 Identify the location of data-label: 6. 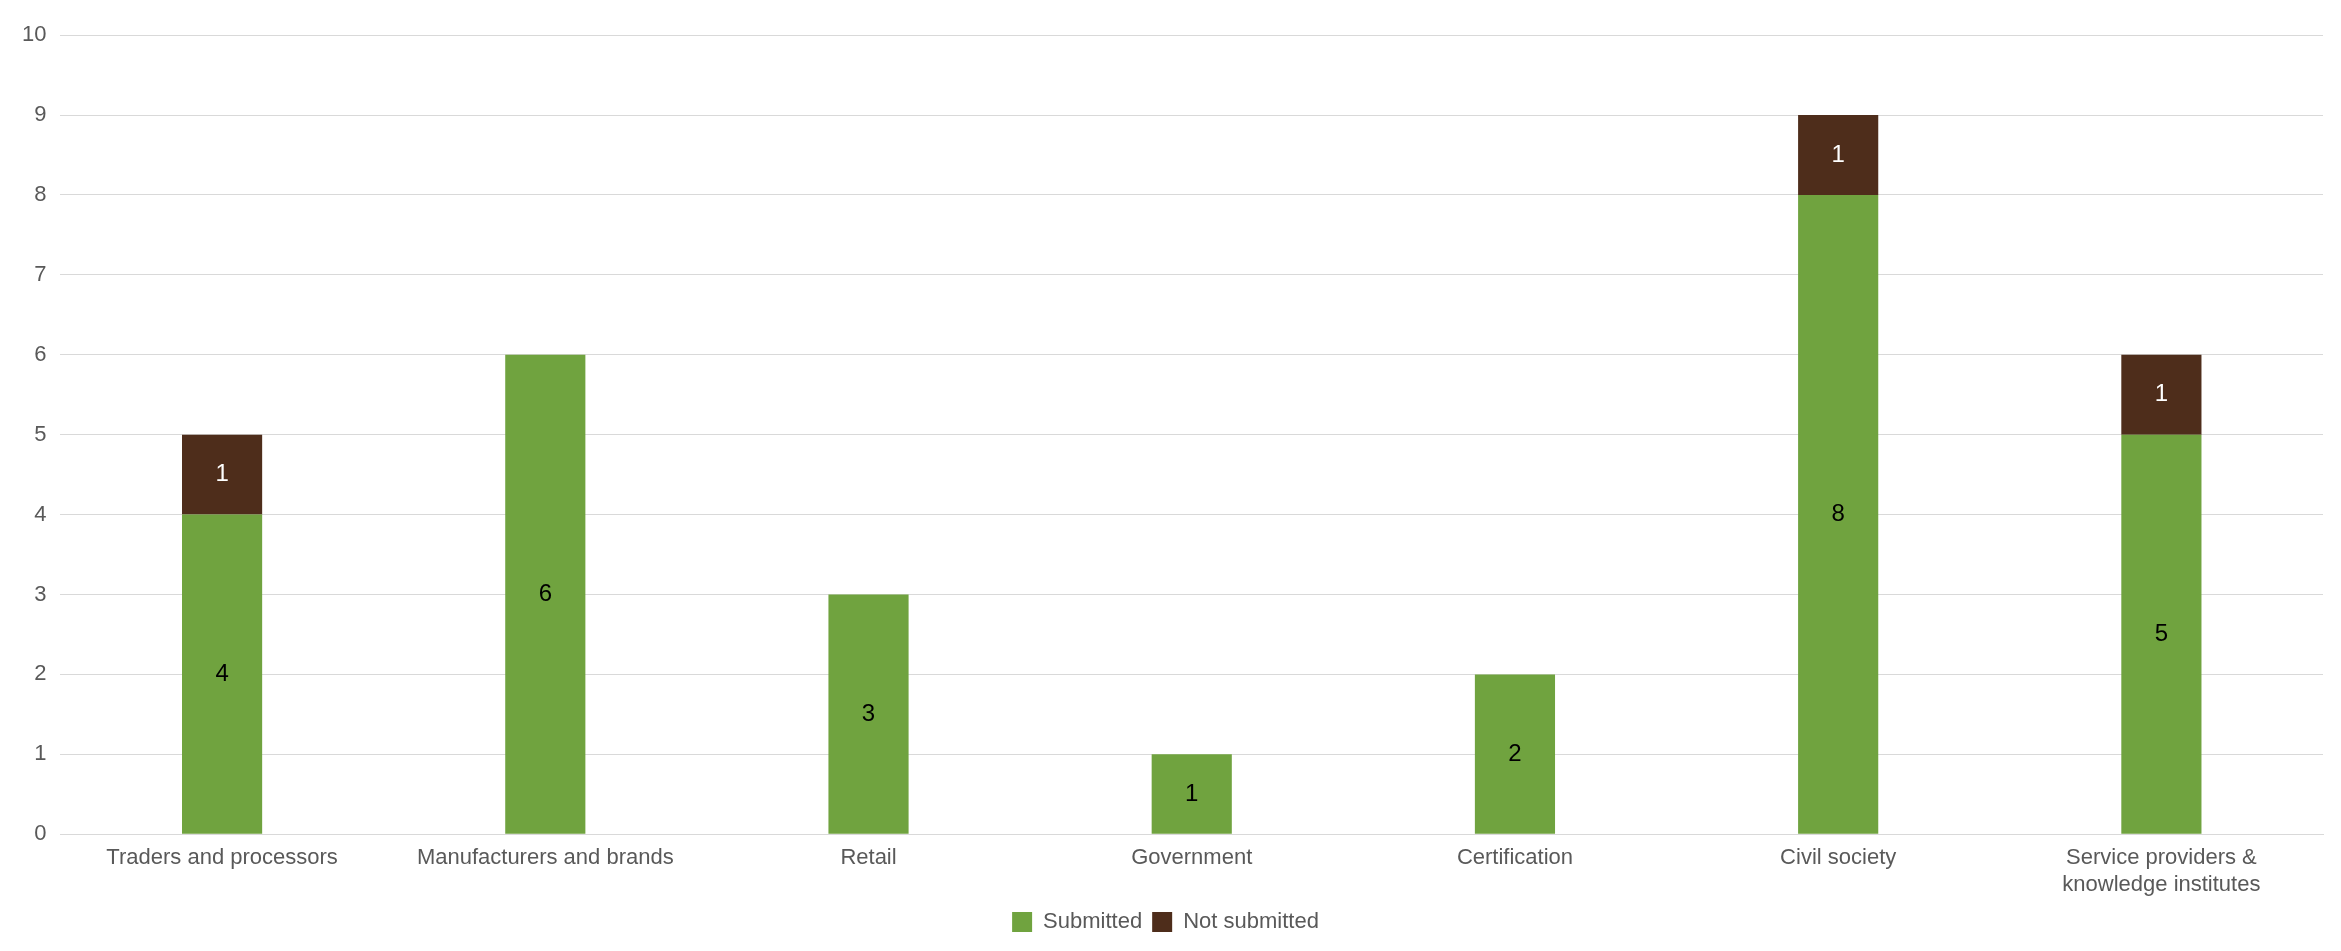
(545, 592).